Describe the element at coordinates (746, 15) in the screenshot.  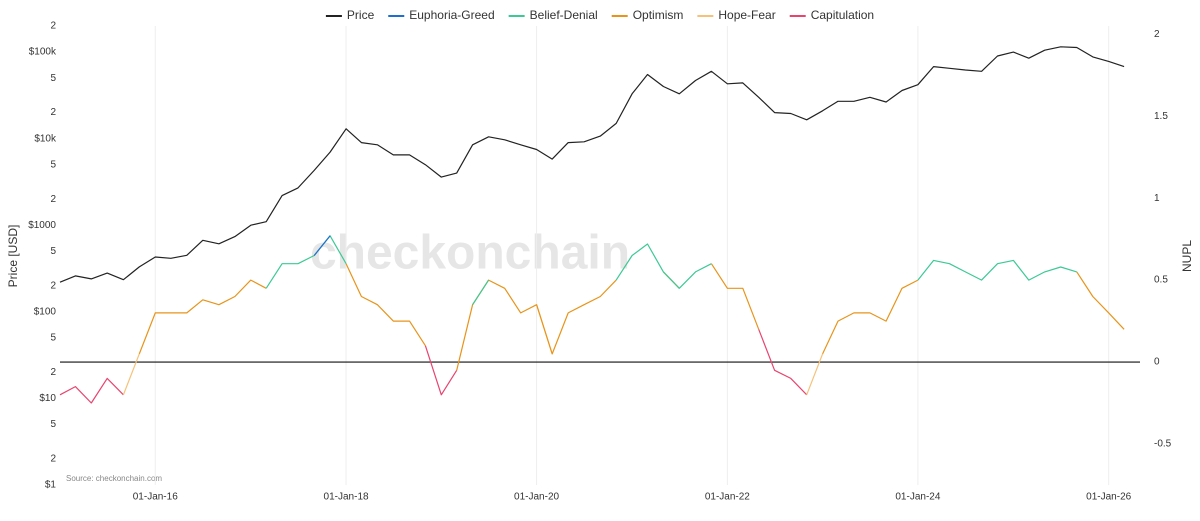
I see `legend-label: Hope-Fear` at that location.